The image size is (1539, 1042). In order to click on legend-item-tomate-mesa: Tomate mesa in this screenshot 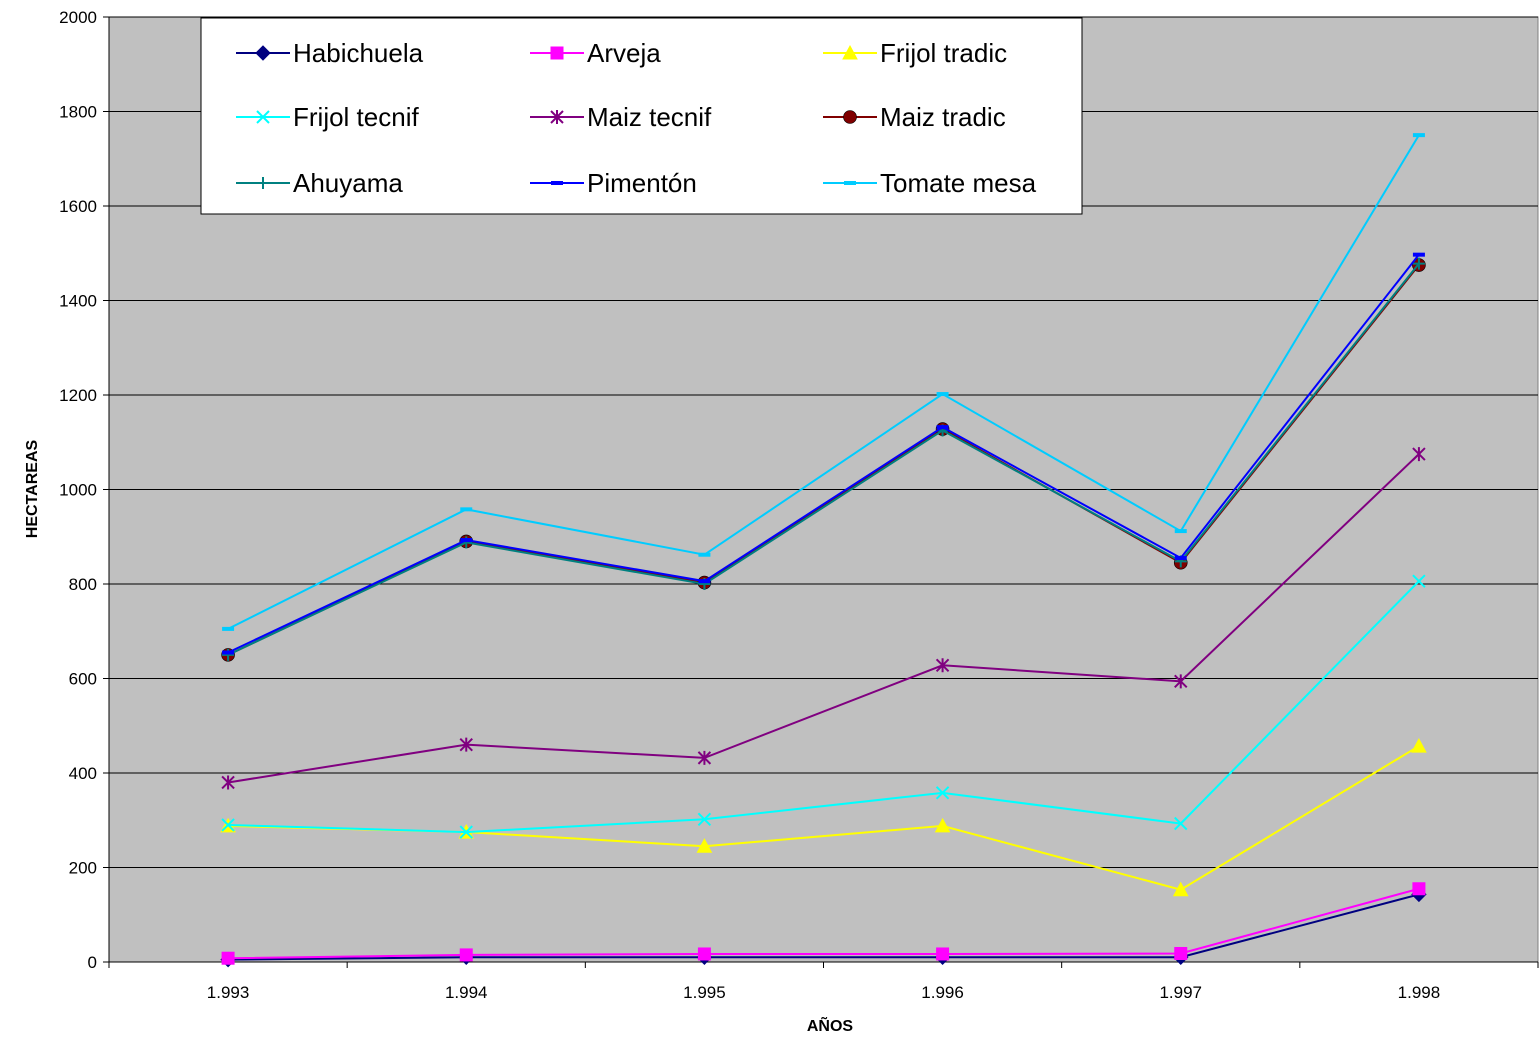, I will do `click(930, 183)`.